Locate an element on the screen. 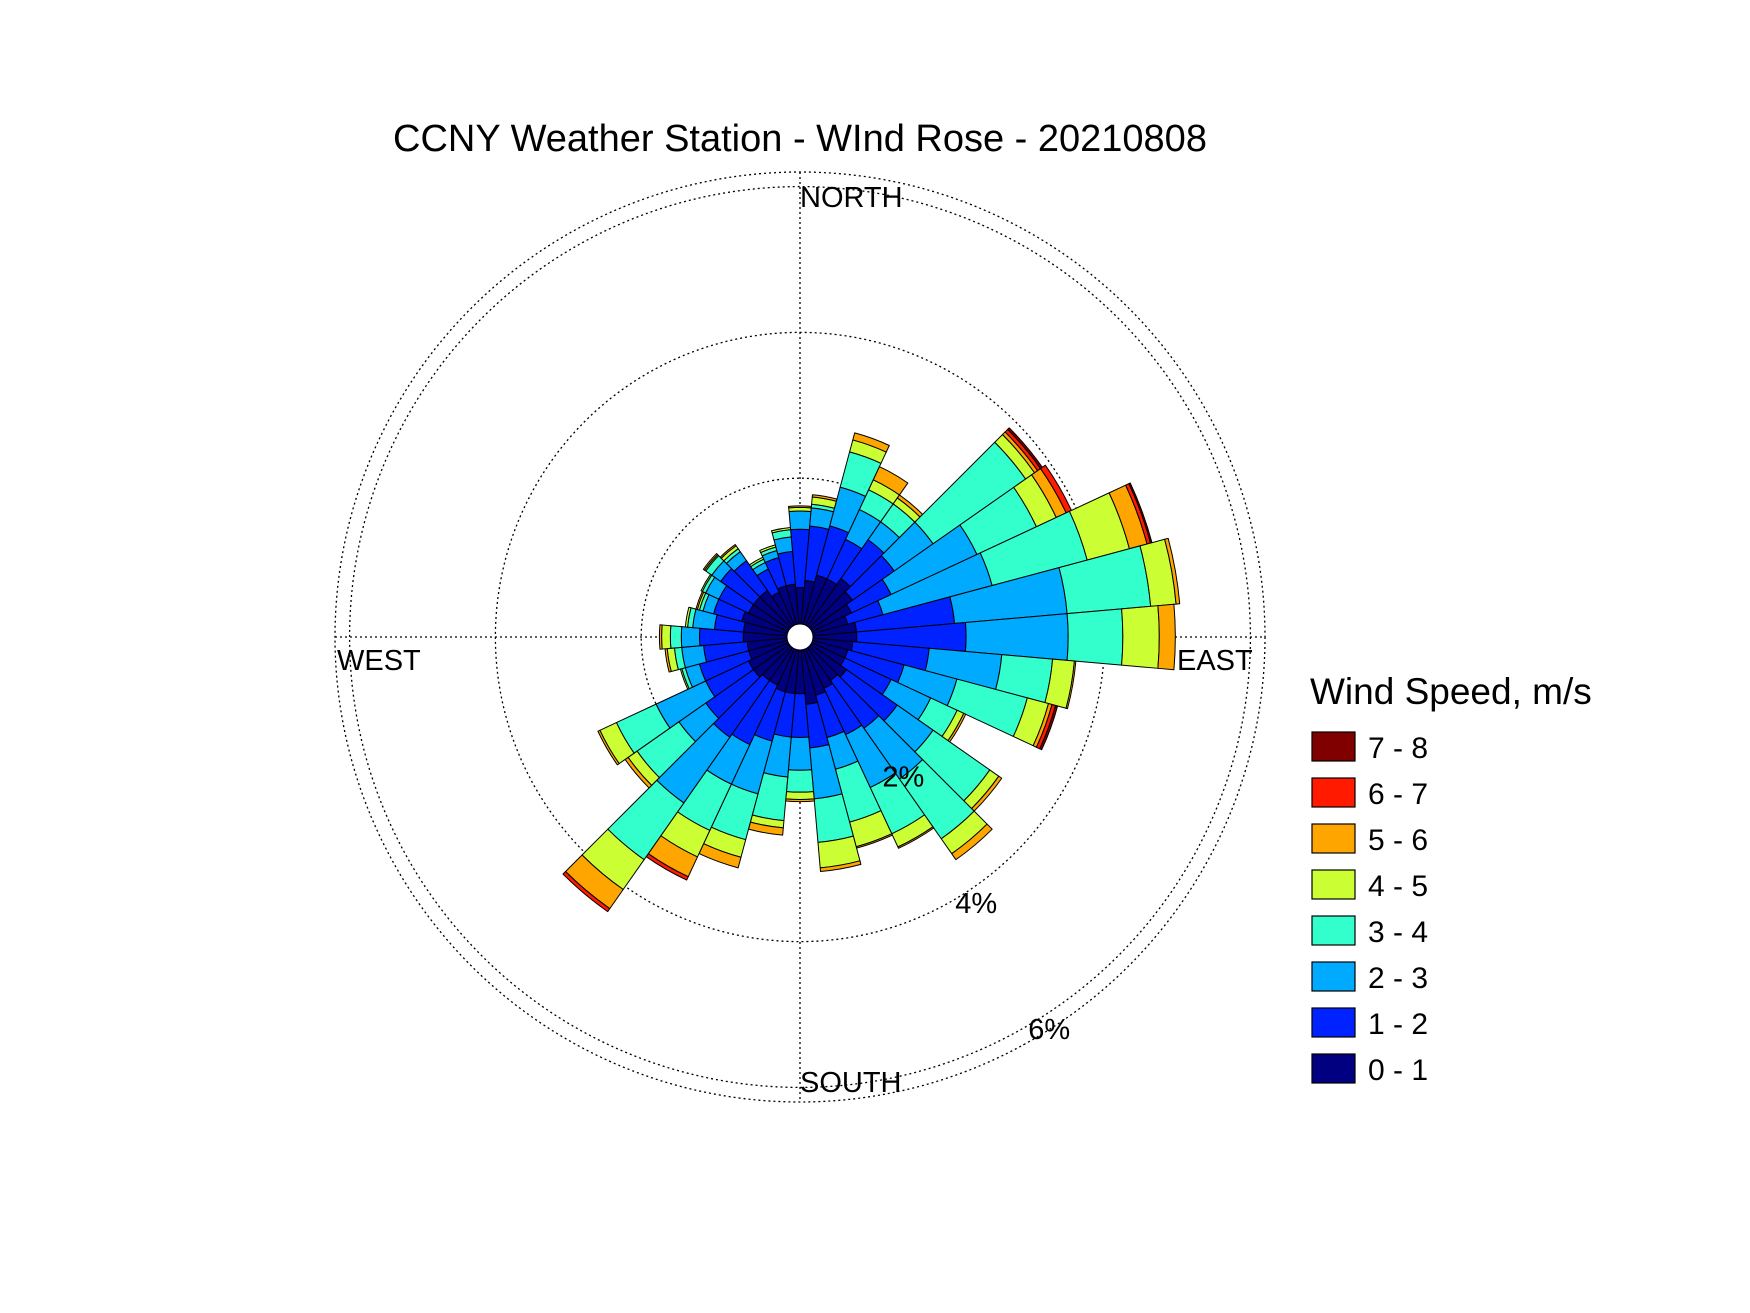 The image size is (1750, 1313). compass-north-label: NORTH is located at coordinates (851, 198).